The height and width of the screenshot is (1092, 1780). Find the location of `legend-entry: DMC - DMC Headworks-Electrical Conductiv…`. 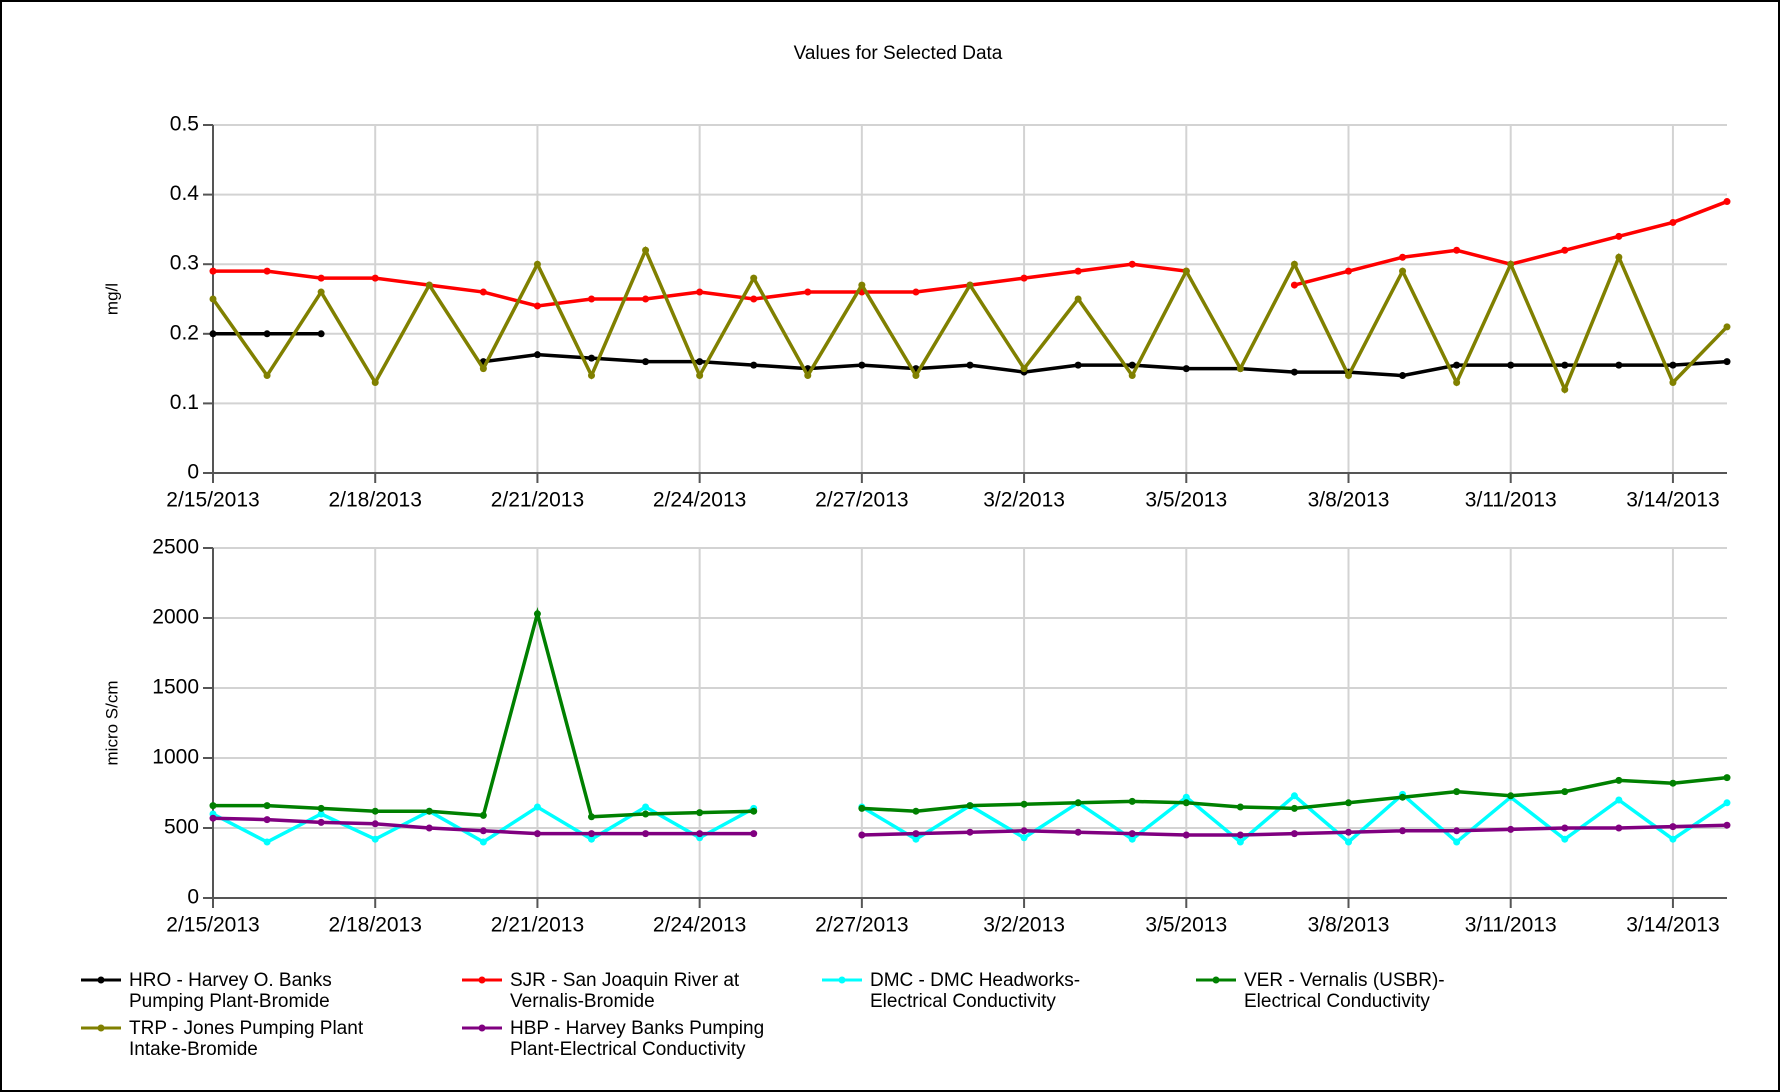

legend-entry: DMC - DMC Headworks-Electrical Conductiv… is located at coordinates (980, 991).